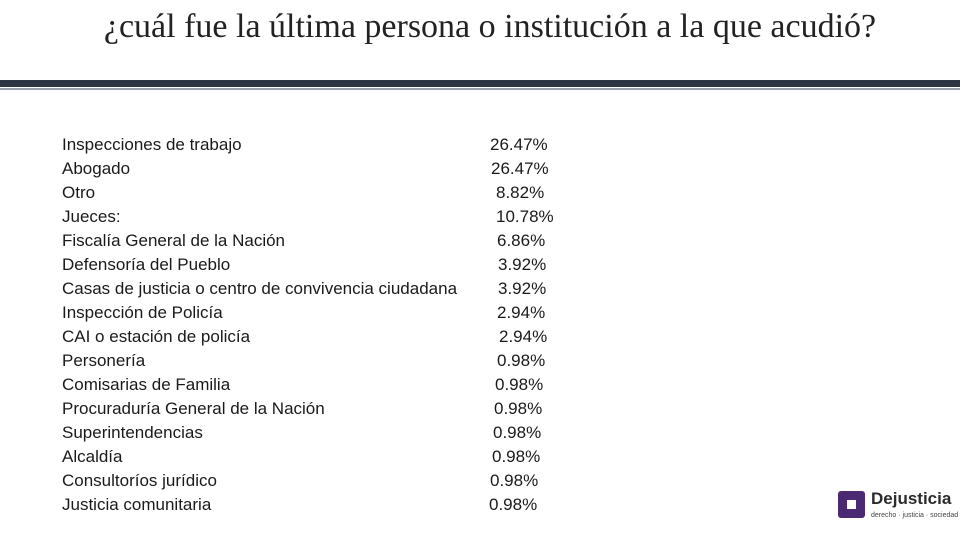 The image size is (960, 540). What do you see at coordinates (322, 337) in the screenshot?
I see `list-item: CAI o estación de policía 2.94%` at bounding box center [322, 337].